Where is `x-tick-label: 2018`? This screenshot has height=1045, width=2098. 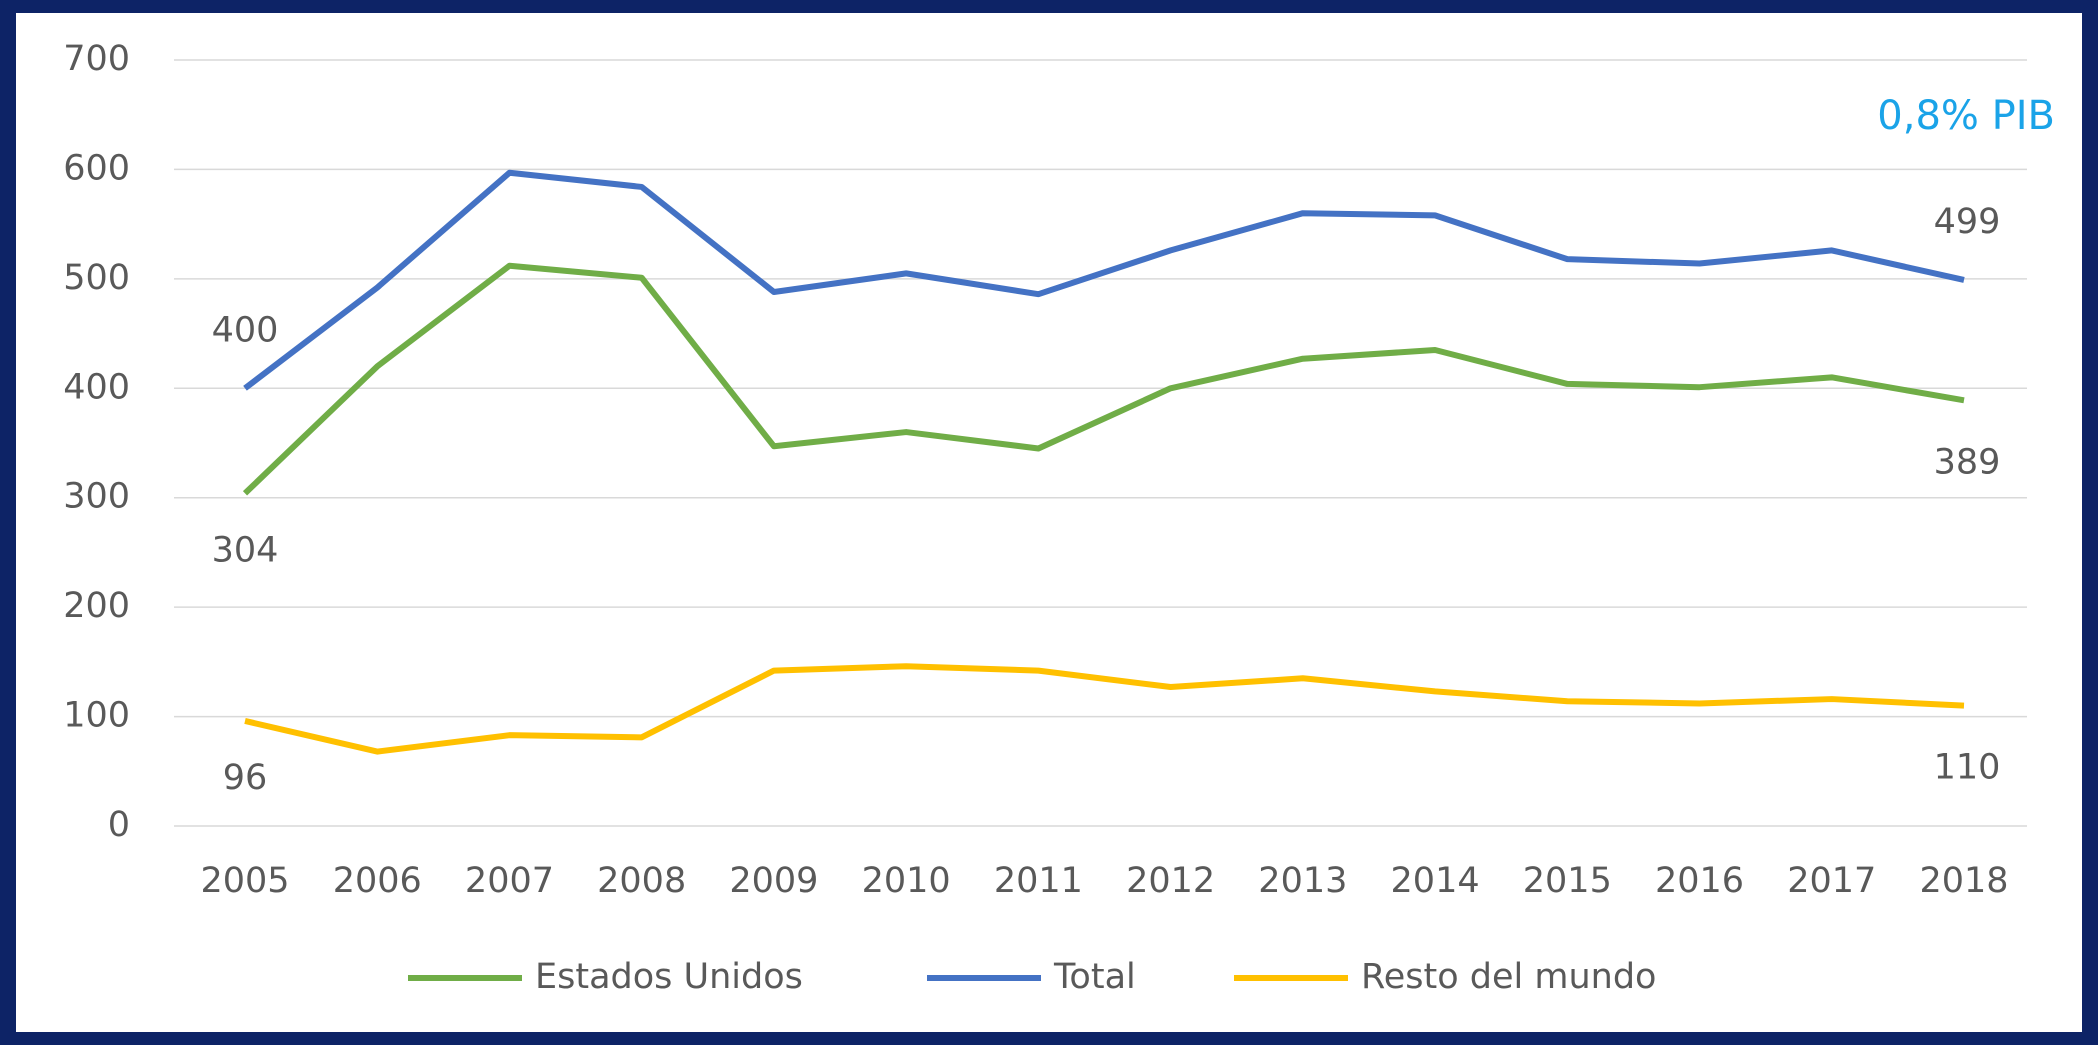 x-tick-label: 2018 is located at coordinates (1963, 881).